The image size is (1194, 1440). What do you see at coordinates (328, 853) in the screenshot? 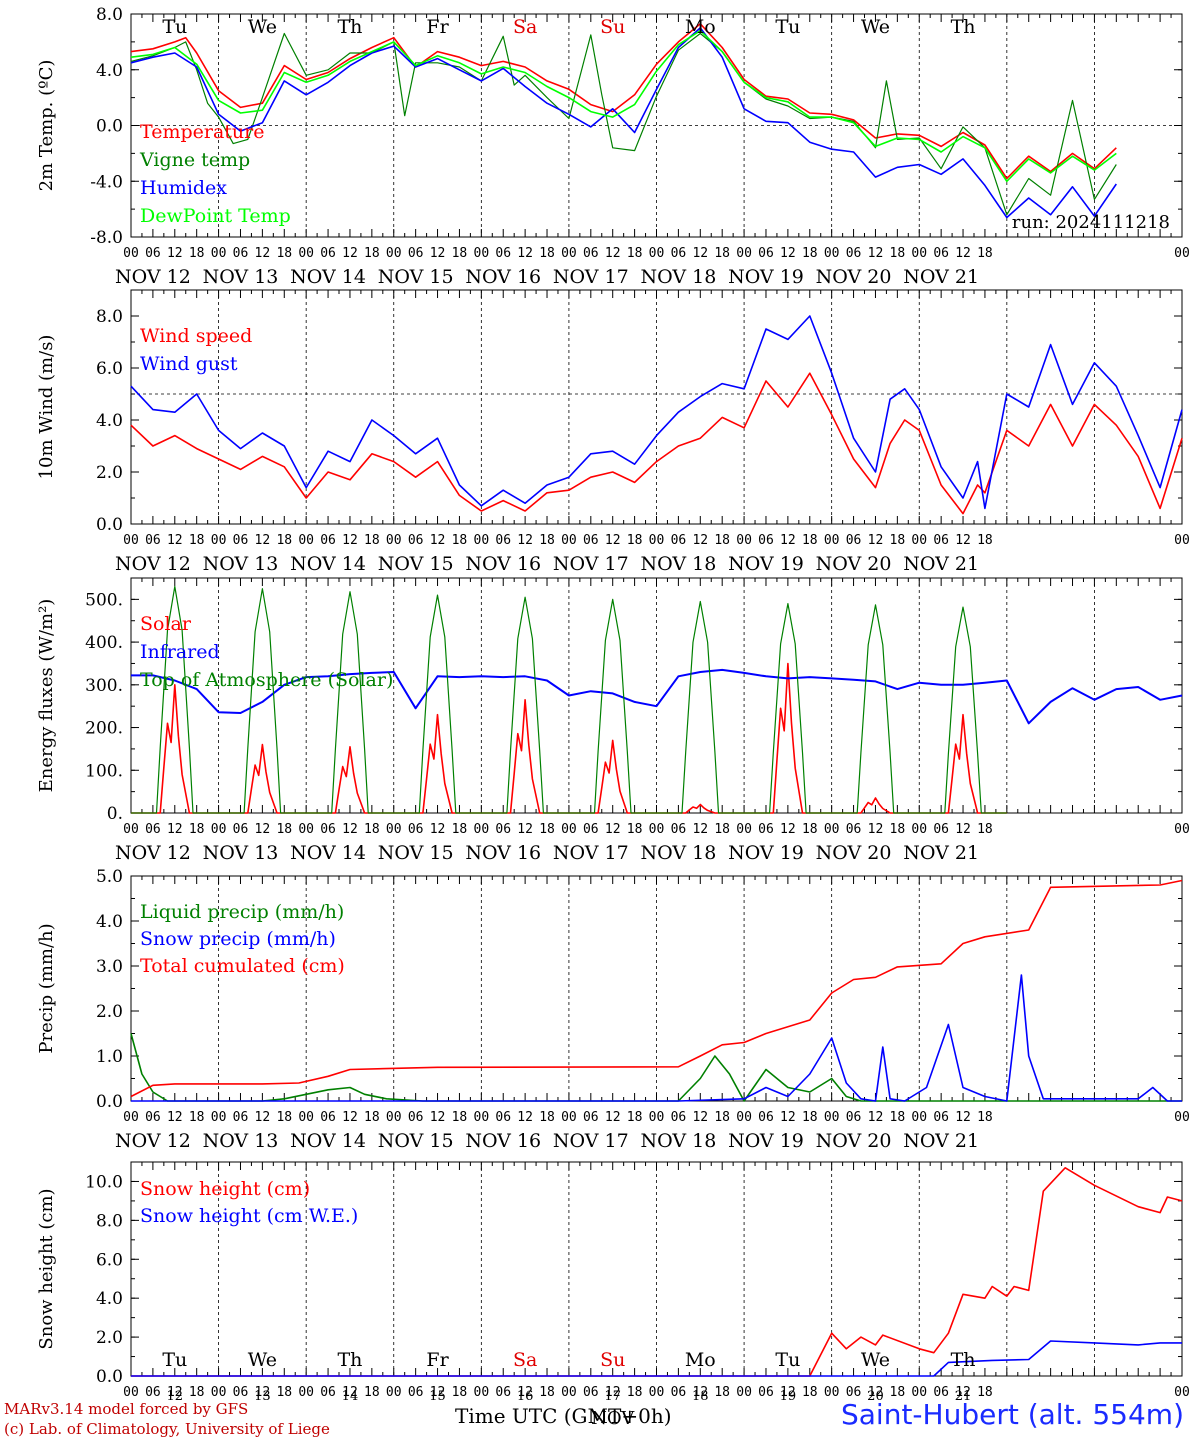
I see `date-label: NOV 14` at bounding box center [328, 853].